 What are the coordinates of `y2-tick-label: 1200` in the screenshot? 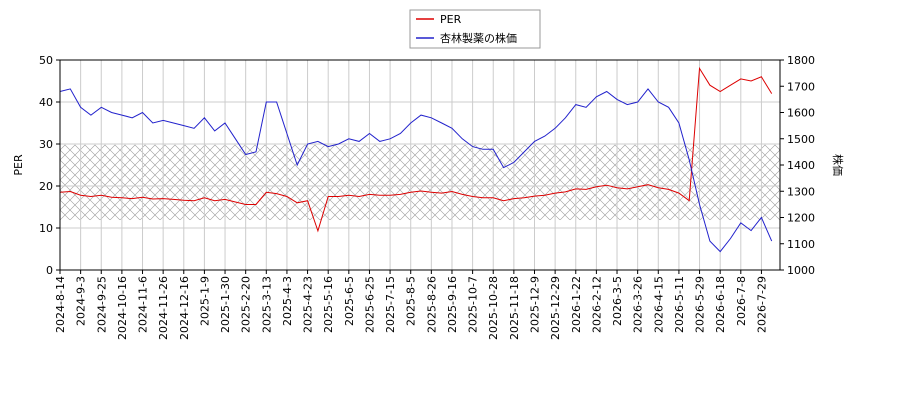 It's located at (801, 218).